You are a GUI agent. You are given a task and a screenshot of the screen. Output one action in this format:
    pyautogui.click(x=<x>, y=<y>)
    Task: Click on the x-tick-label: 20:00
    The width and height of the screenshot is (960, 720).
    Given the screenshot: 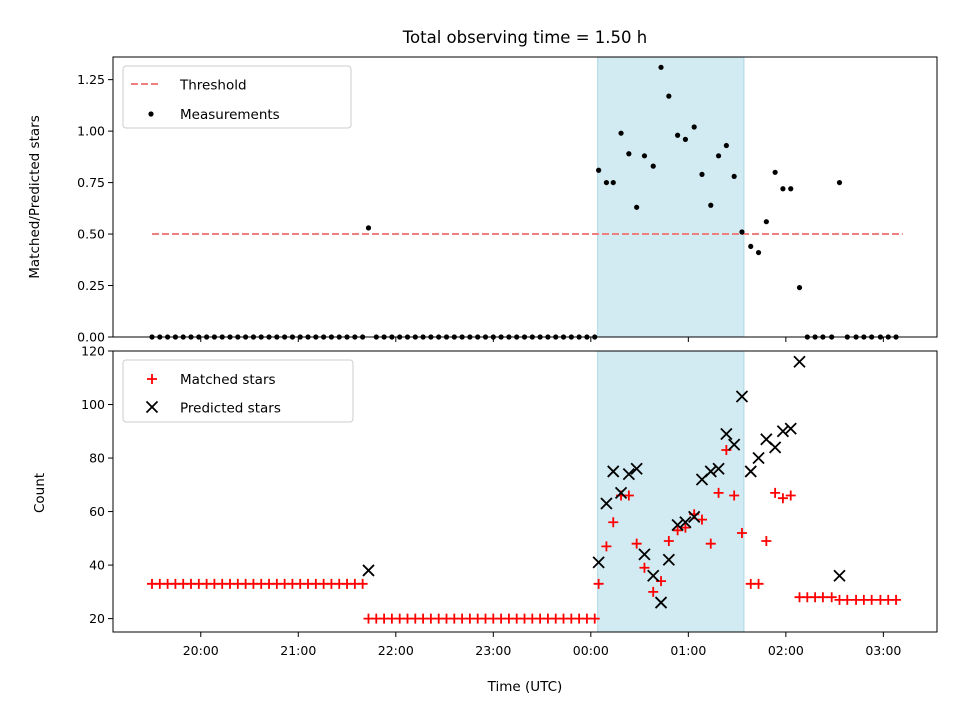 What is the action you would take?
    pyautogui.click(x=201, y=650)
    